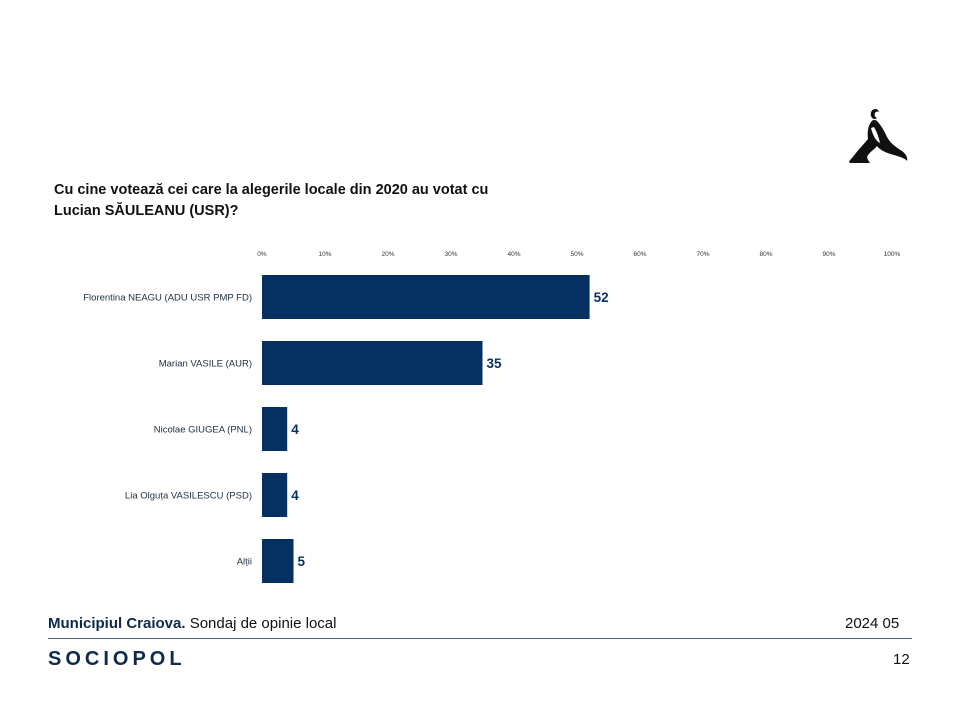 This screenshot has height=720, width=960. I want to click on x-tick-label: 10%, so click(324, 254).